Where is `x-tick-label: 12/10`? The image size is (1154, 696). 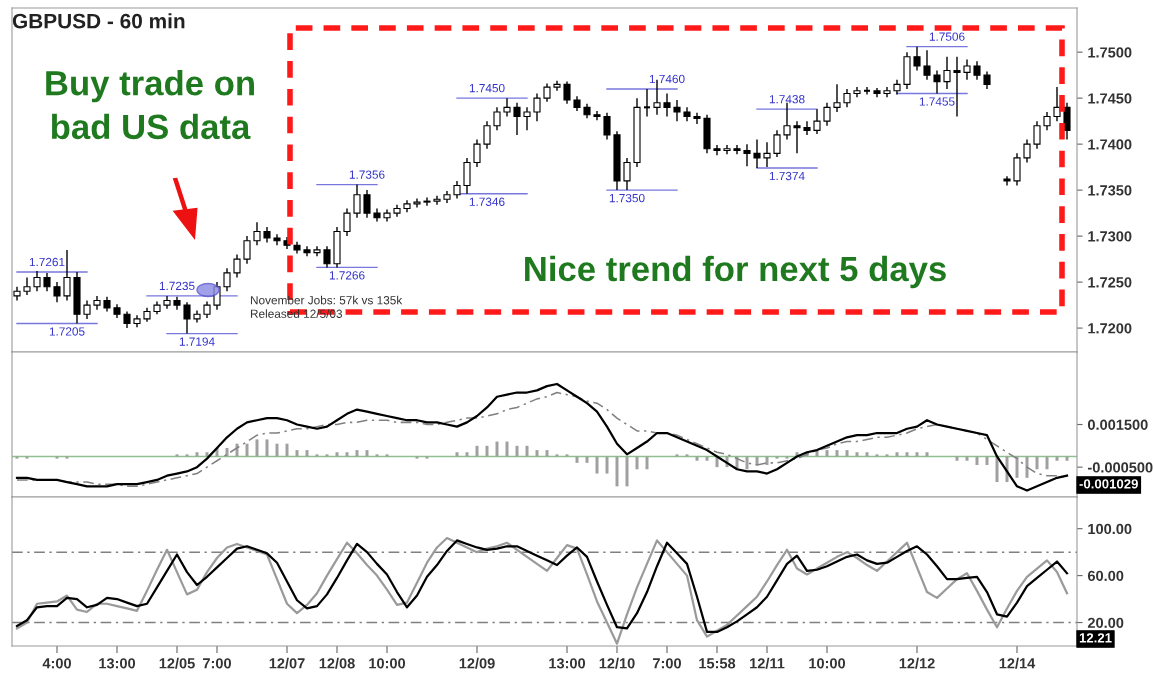 x-tick-label: 12/10 is located at coordinates (617, 663).